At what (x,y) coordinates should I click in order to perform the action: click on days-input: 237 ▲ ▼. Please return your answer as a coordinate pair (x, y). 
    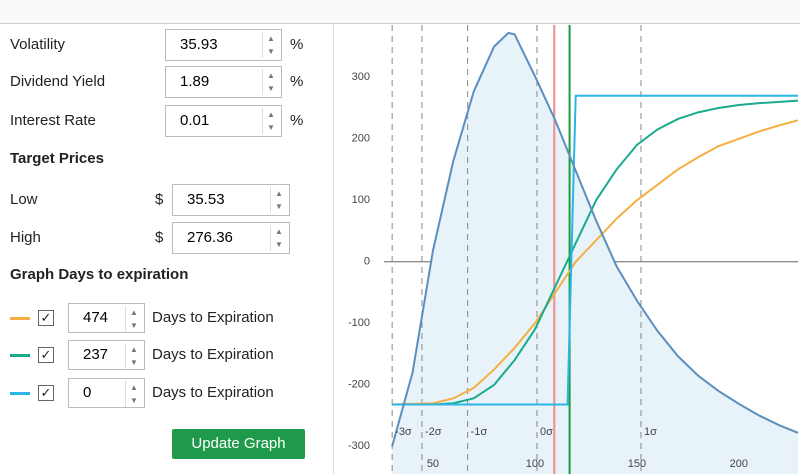
    Looking at the image, I should click on (106, 355).